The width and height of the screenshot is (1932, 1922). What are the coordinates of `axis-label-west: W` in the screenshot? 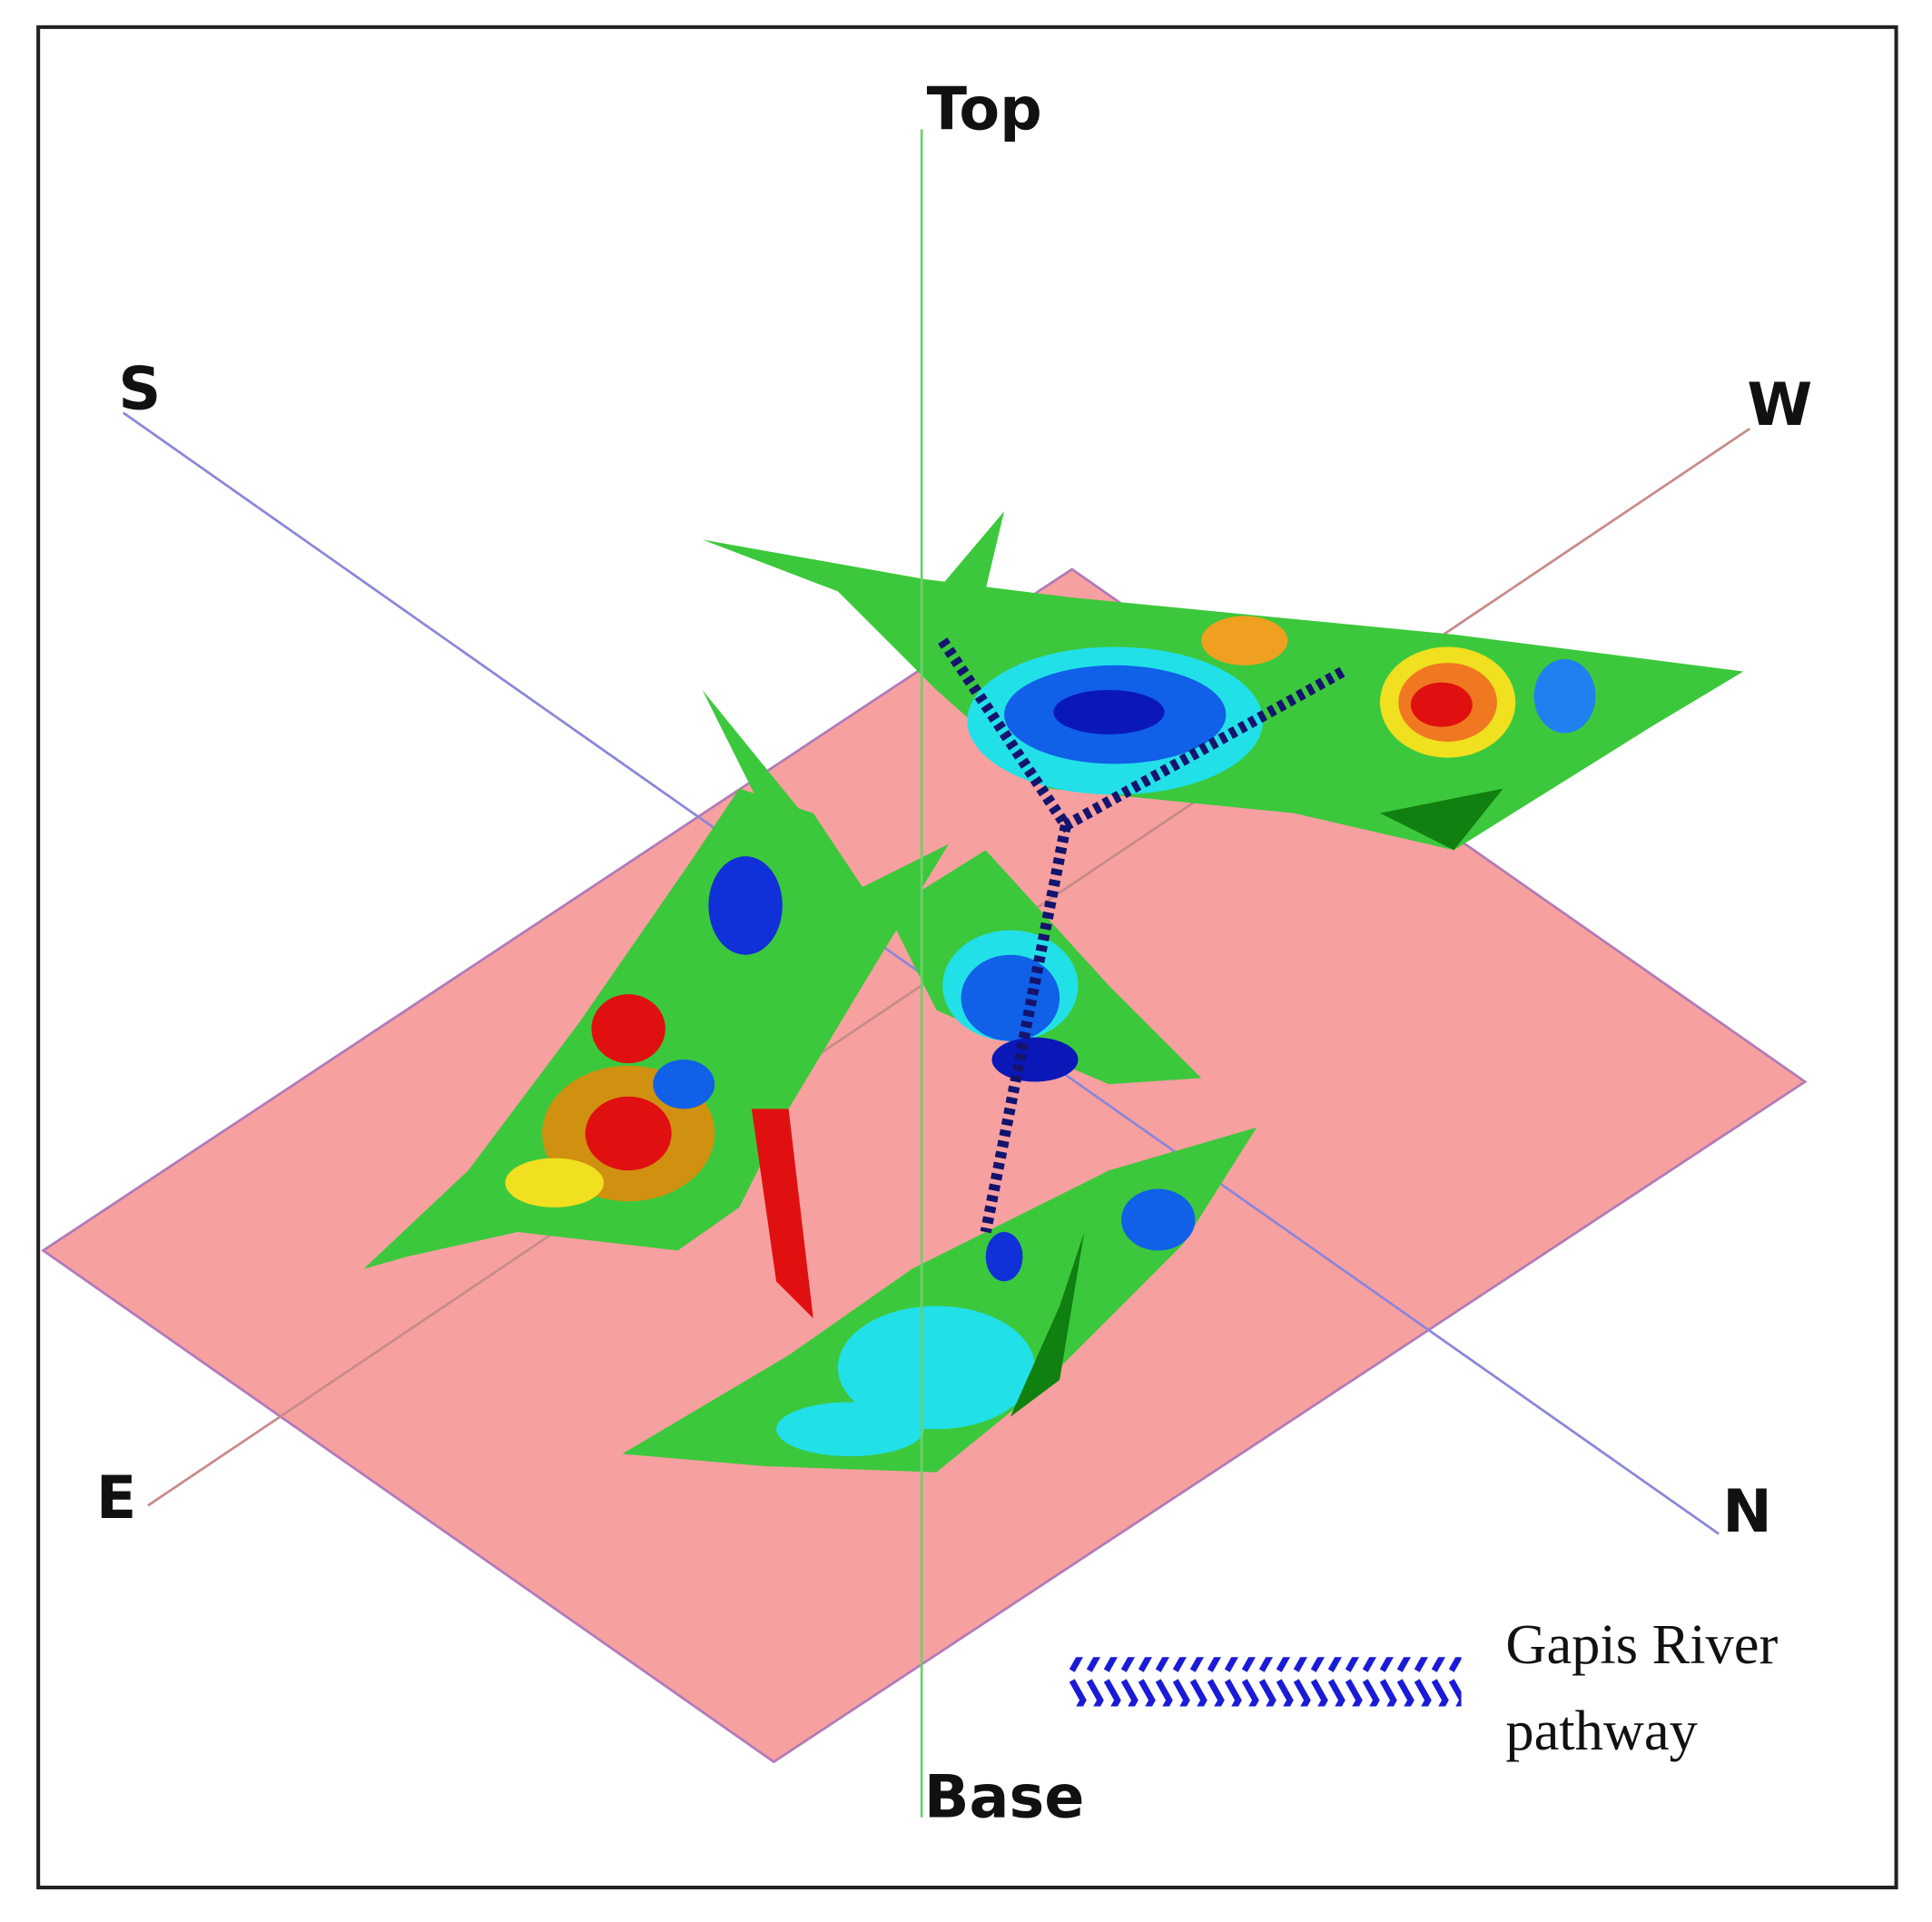 It's located at (1780, 405).